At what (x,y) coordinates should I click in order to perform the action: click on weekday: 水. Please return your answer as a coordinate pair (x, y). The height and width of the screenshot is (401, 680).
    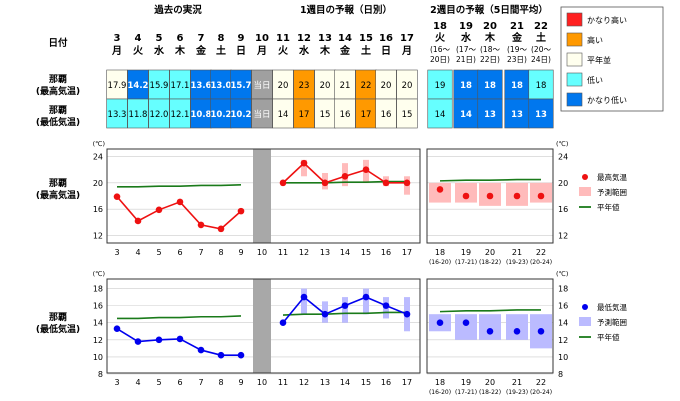
    Looking at the image, I should click on (304, 50).